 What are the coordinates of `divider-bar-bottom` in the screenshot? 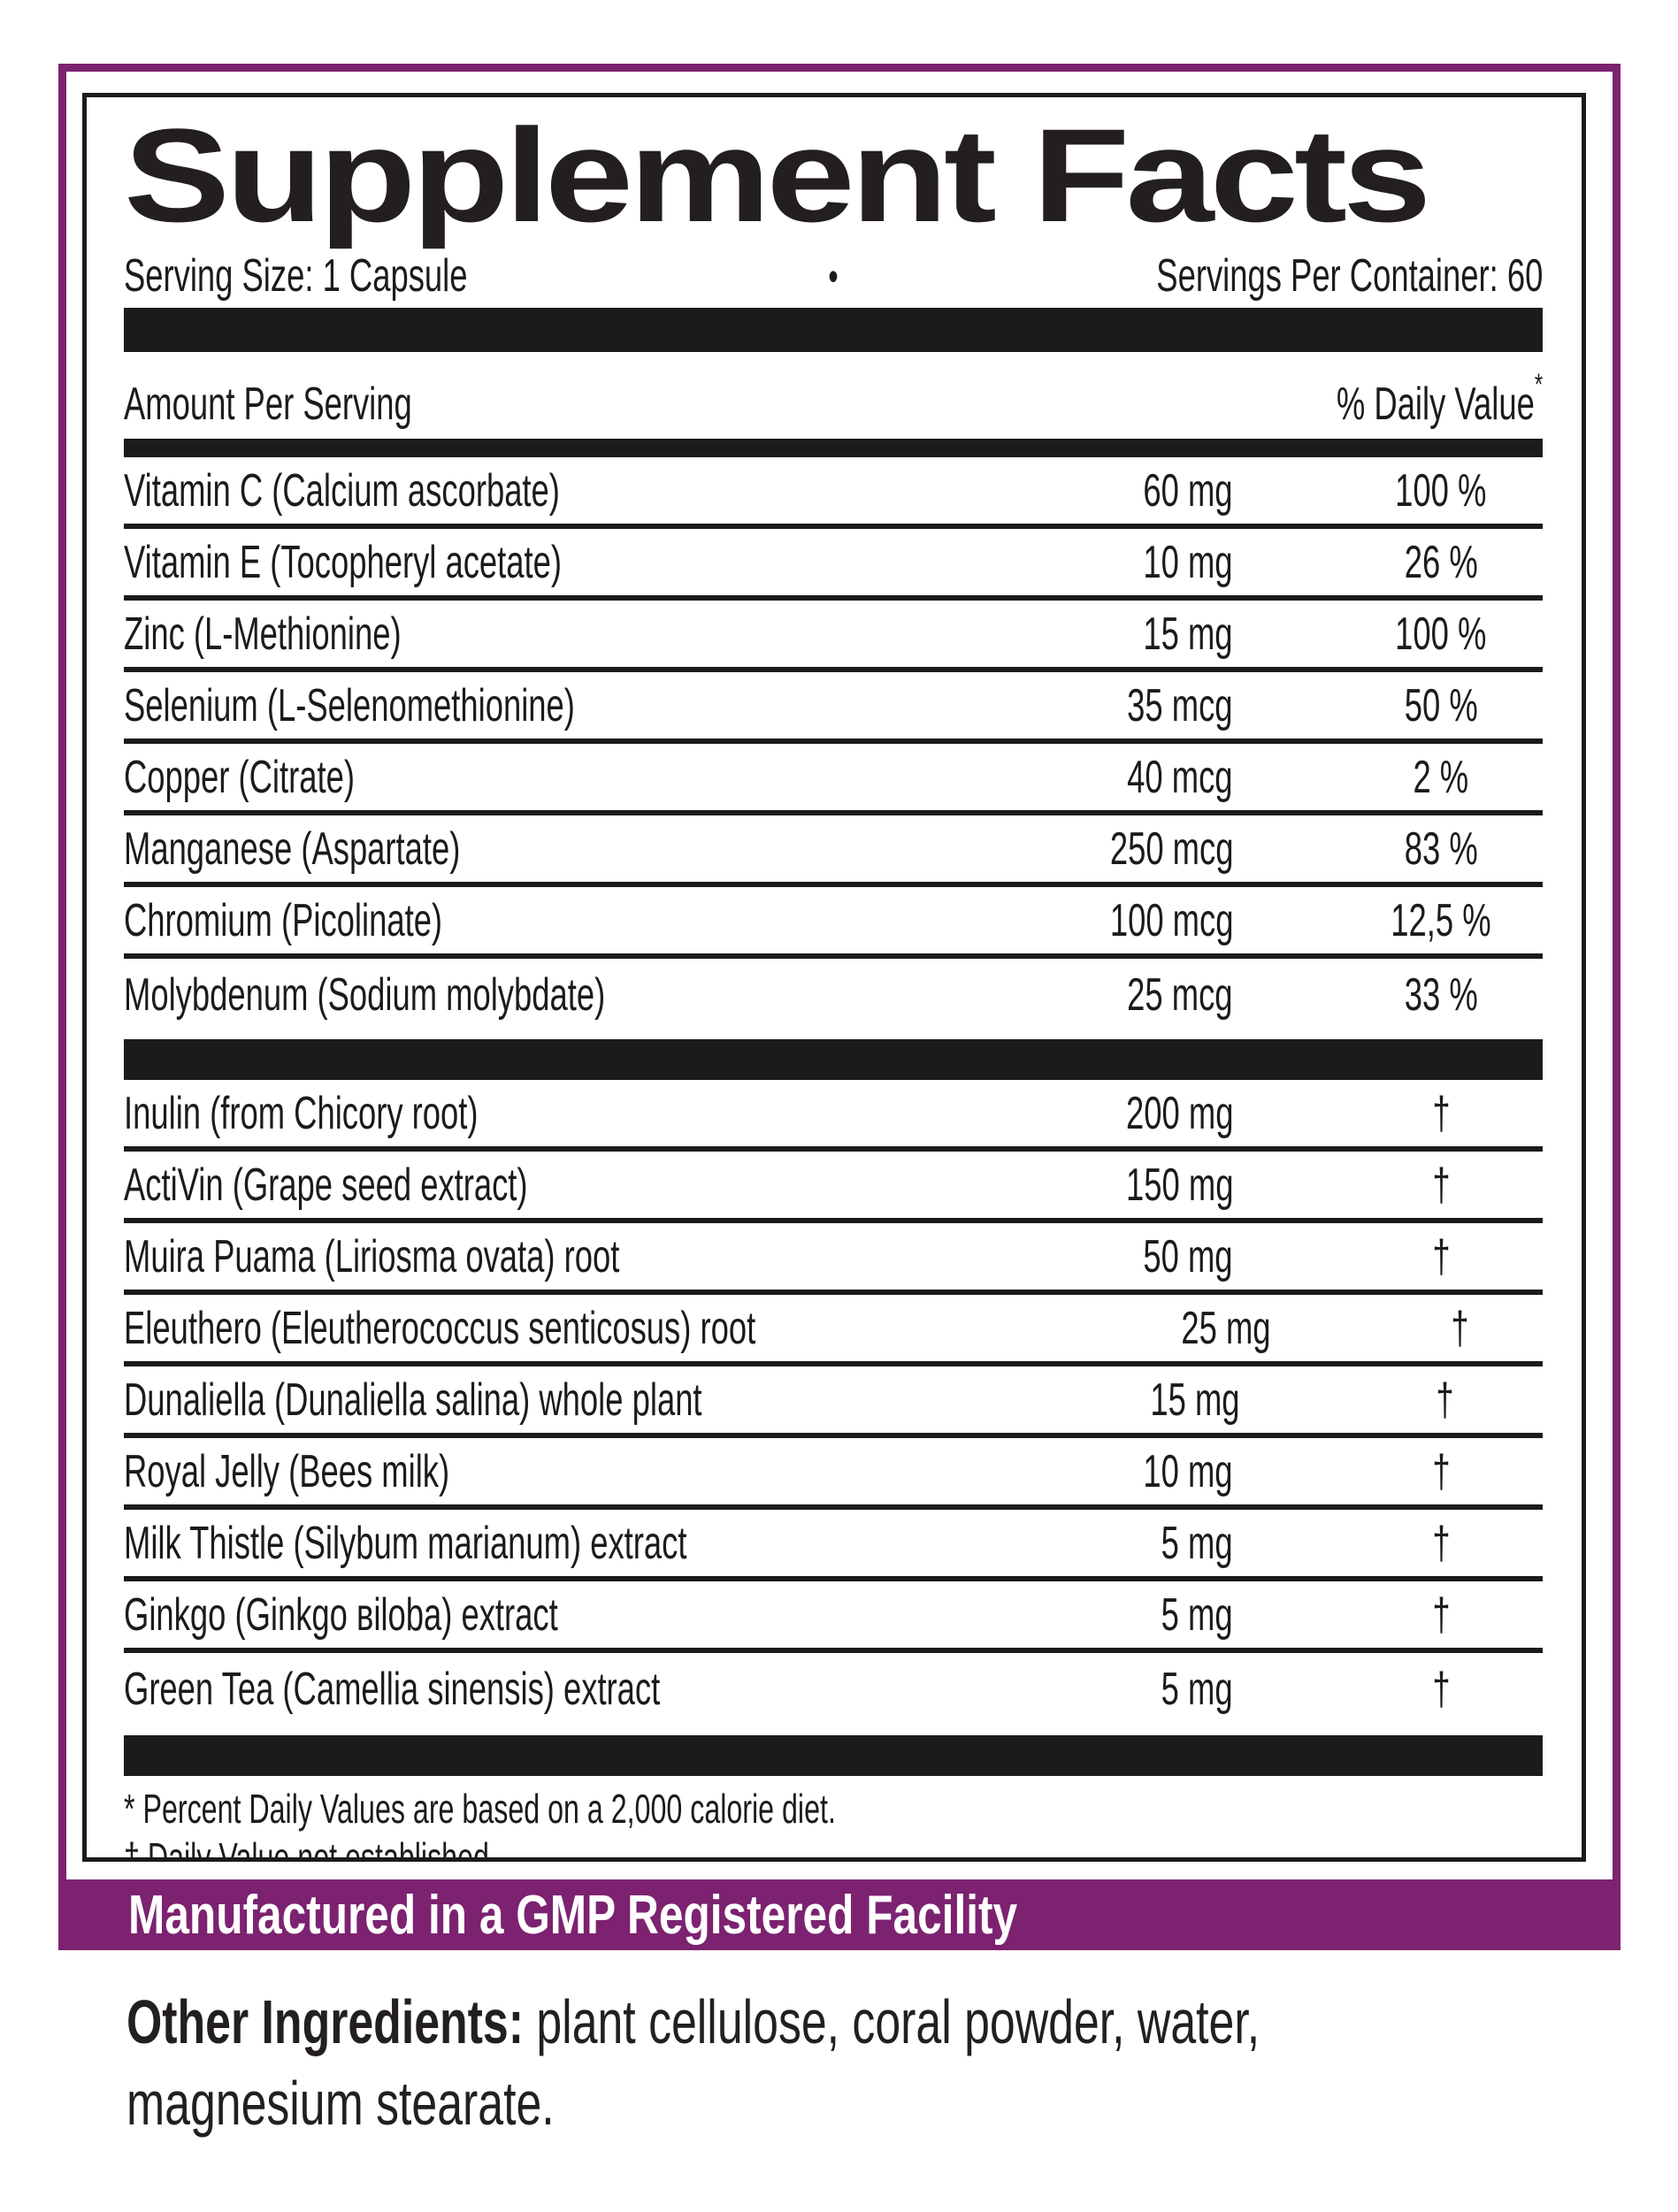 It's located at (833, 1755).